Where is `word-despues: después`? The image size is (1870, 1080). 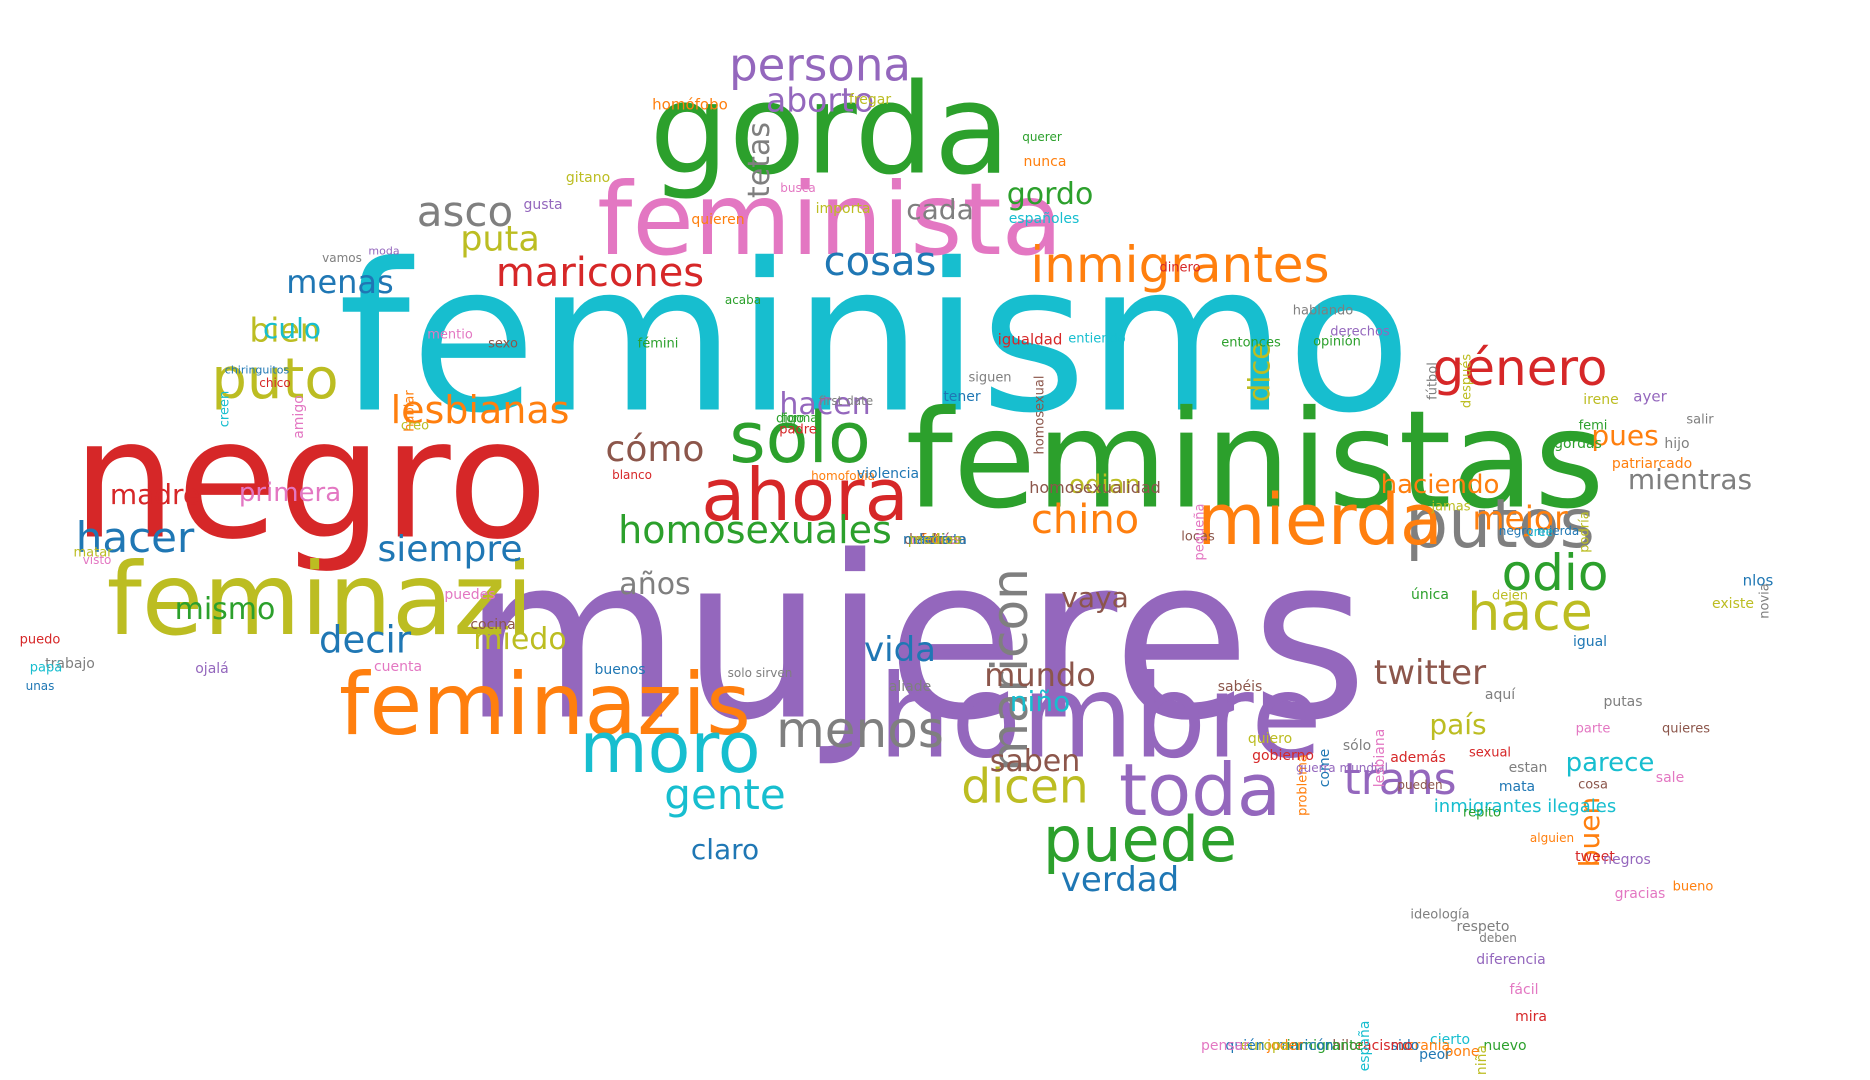
word-despues: después is located at coordinates (1467, 381).